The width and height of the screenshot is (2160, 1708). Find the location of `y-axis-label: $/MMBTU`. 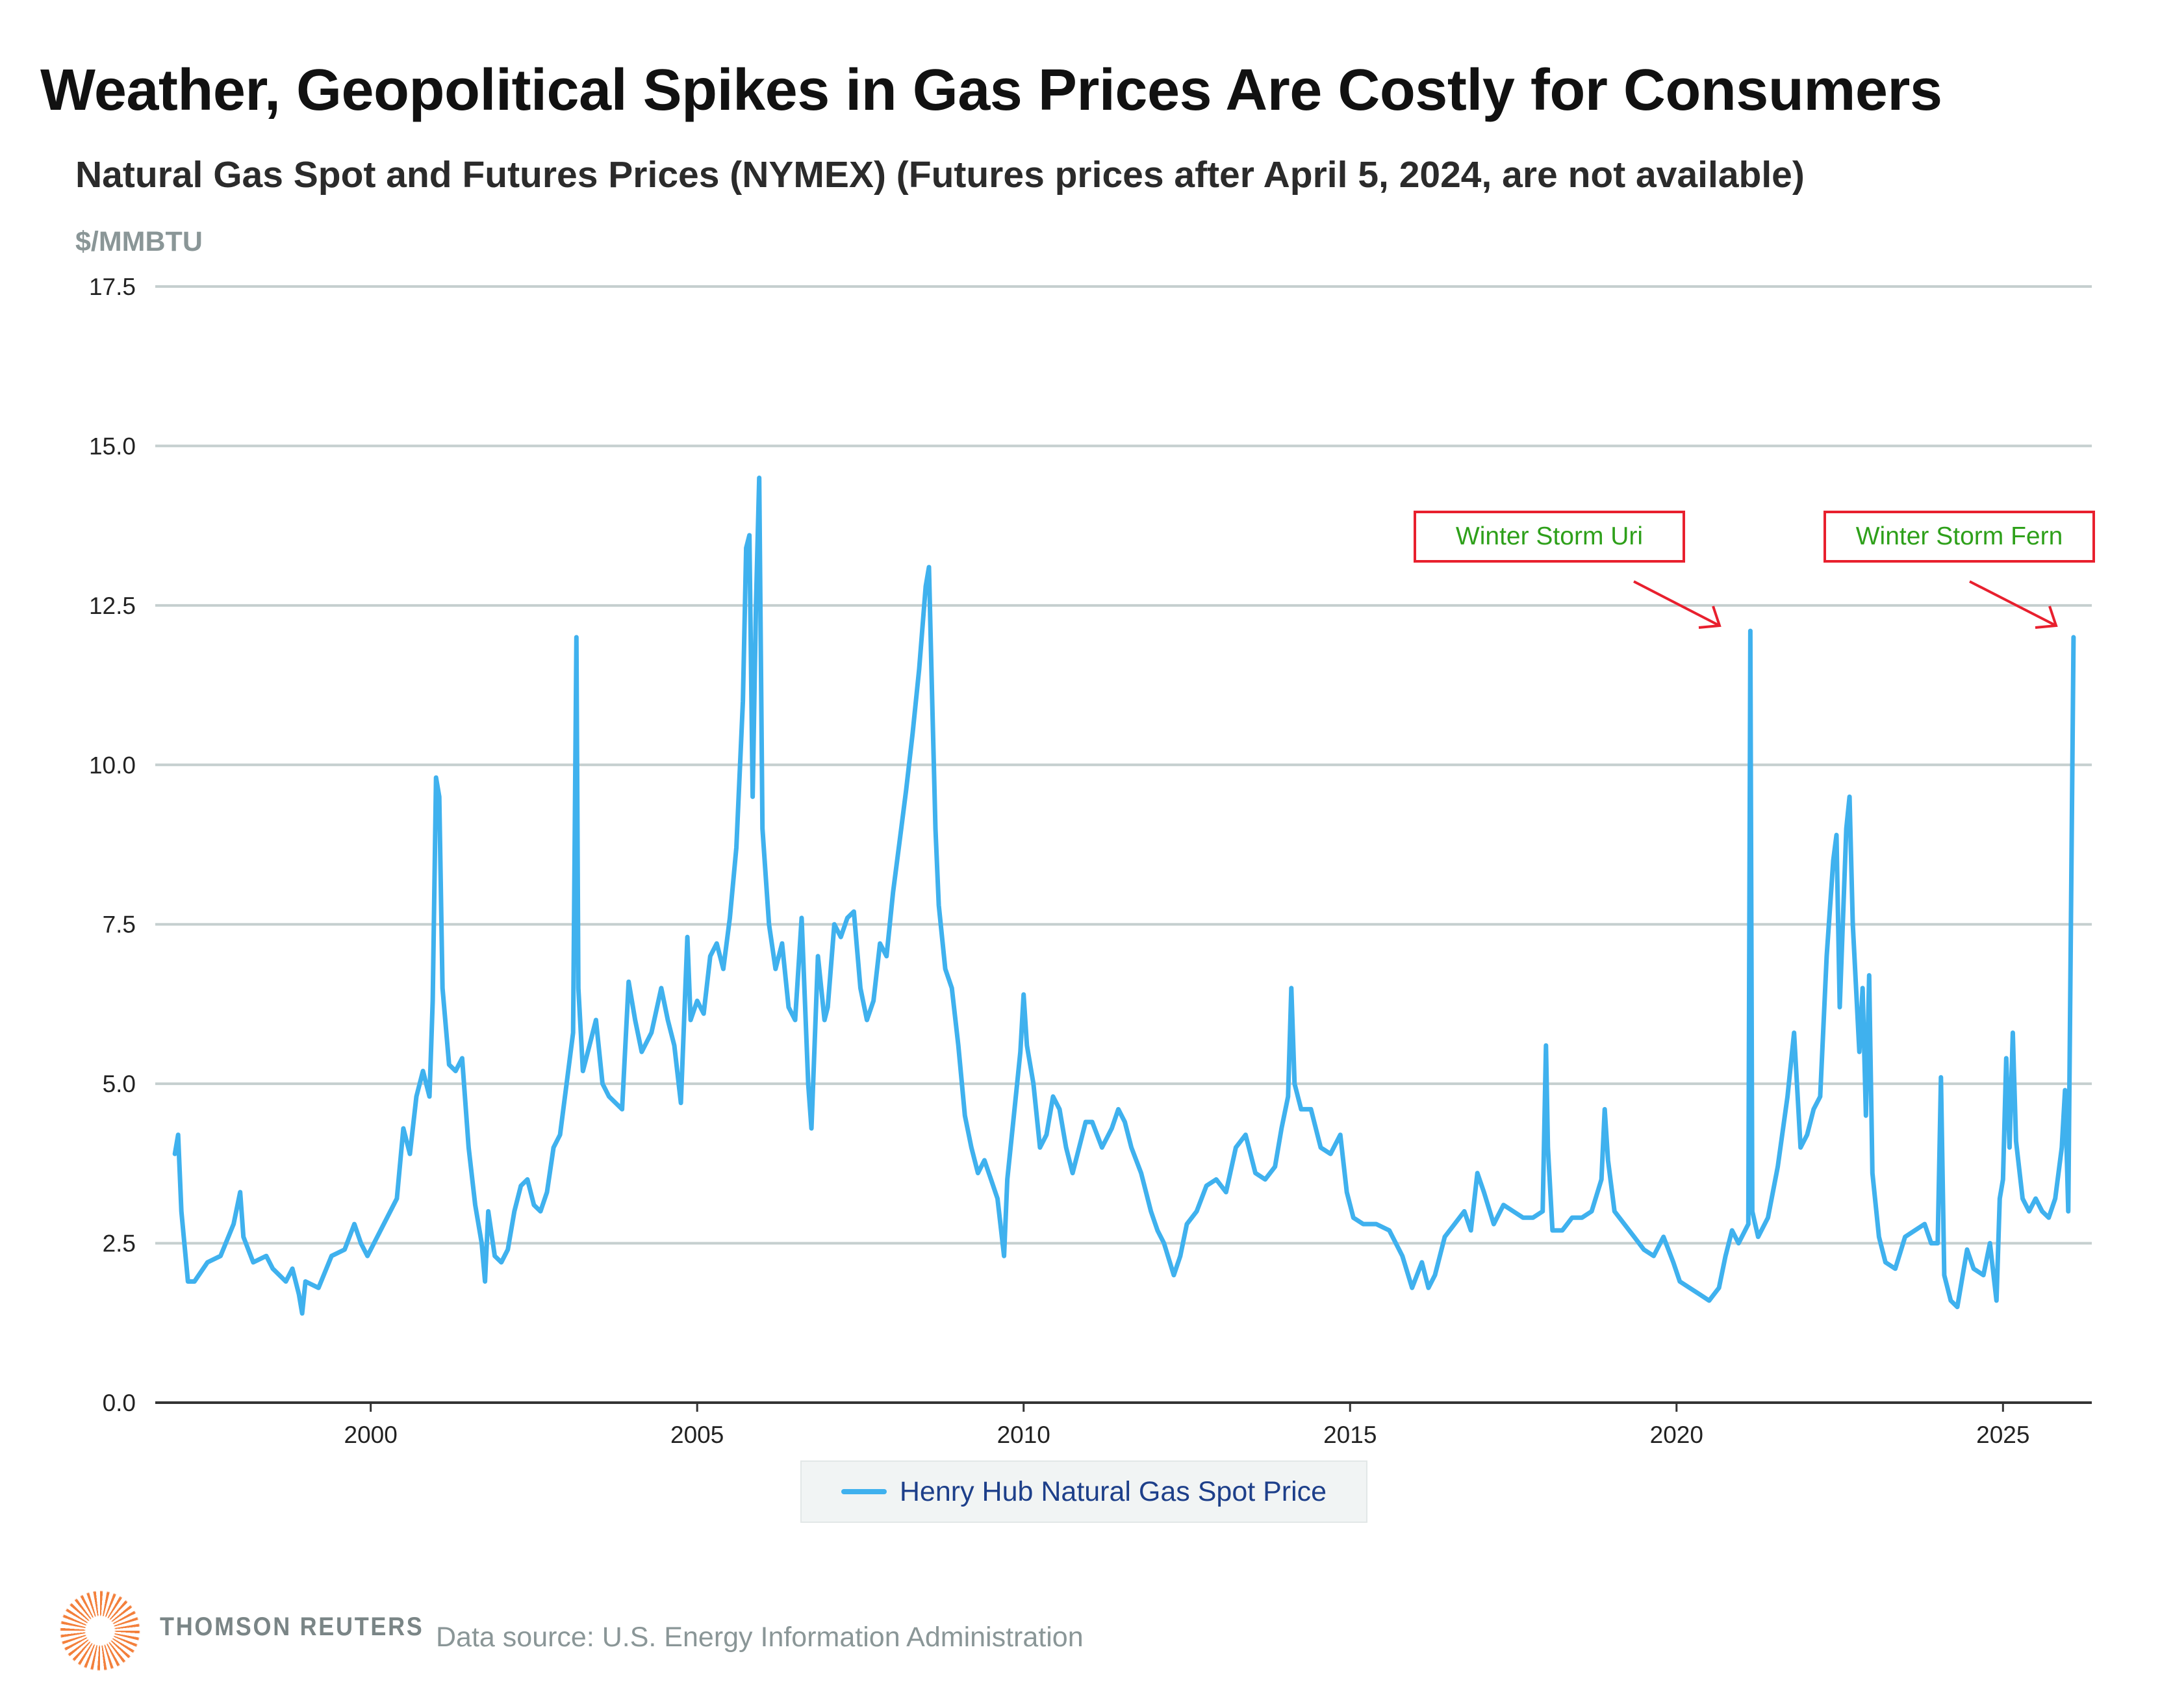

y-axis-label: $/MMBTU is located at coordinates (139, 241).